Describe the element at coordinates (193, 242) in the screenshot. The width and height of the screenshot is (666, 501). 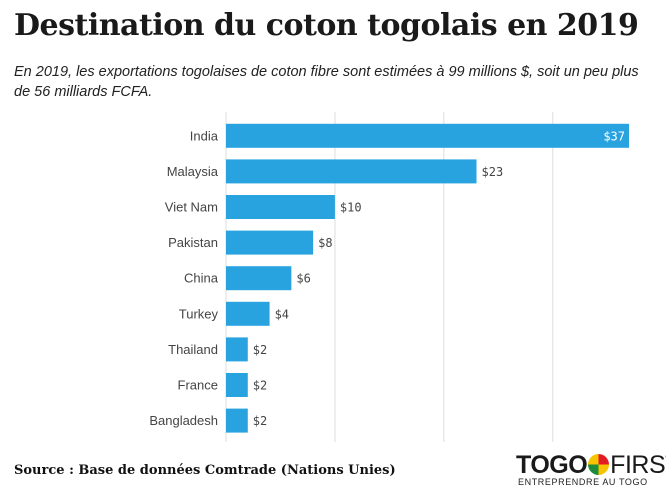
I see `category-label-pakistan: Pakistan` at that location.